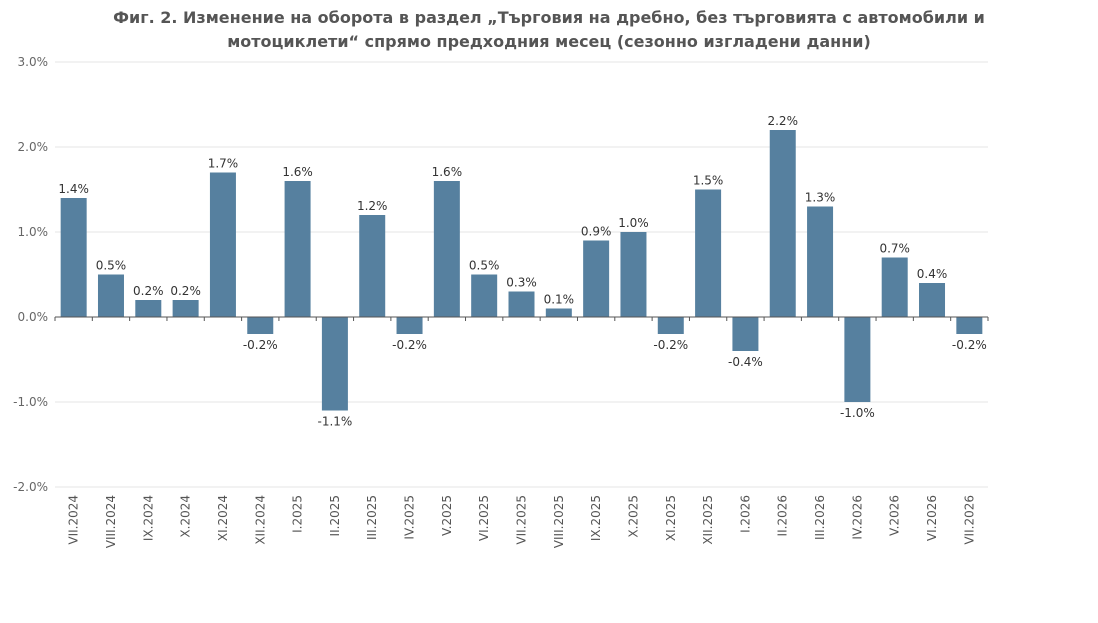  Describe the element at coordinates (559, 300) in the screenshot. I see `data-label: 0.1%` at that location.